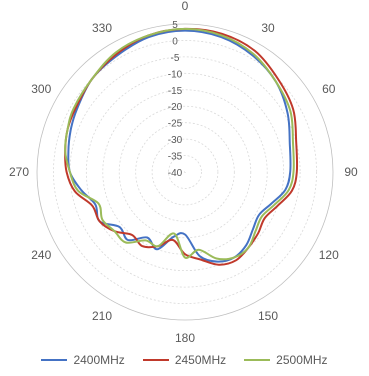  Describe the element at coordinates (351, 172) in the screenshot. I see `angle-tick-label: 90` at that location.